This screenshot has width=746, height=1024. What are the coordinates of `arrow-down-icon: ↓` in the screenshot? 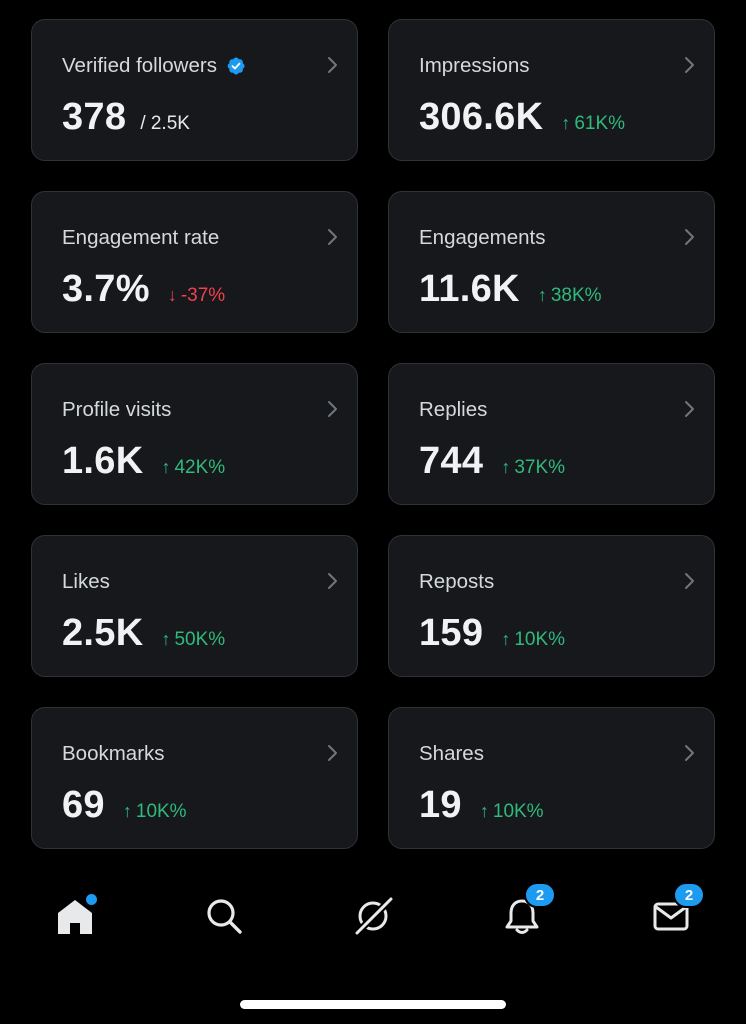 It's located at (172, 295).